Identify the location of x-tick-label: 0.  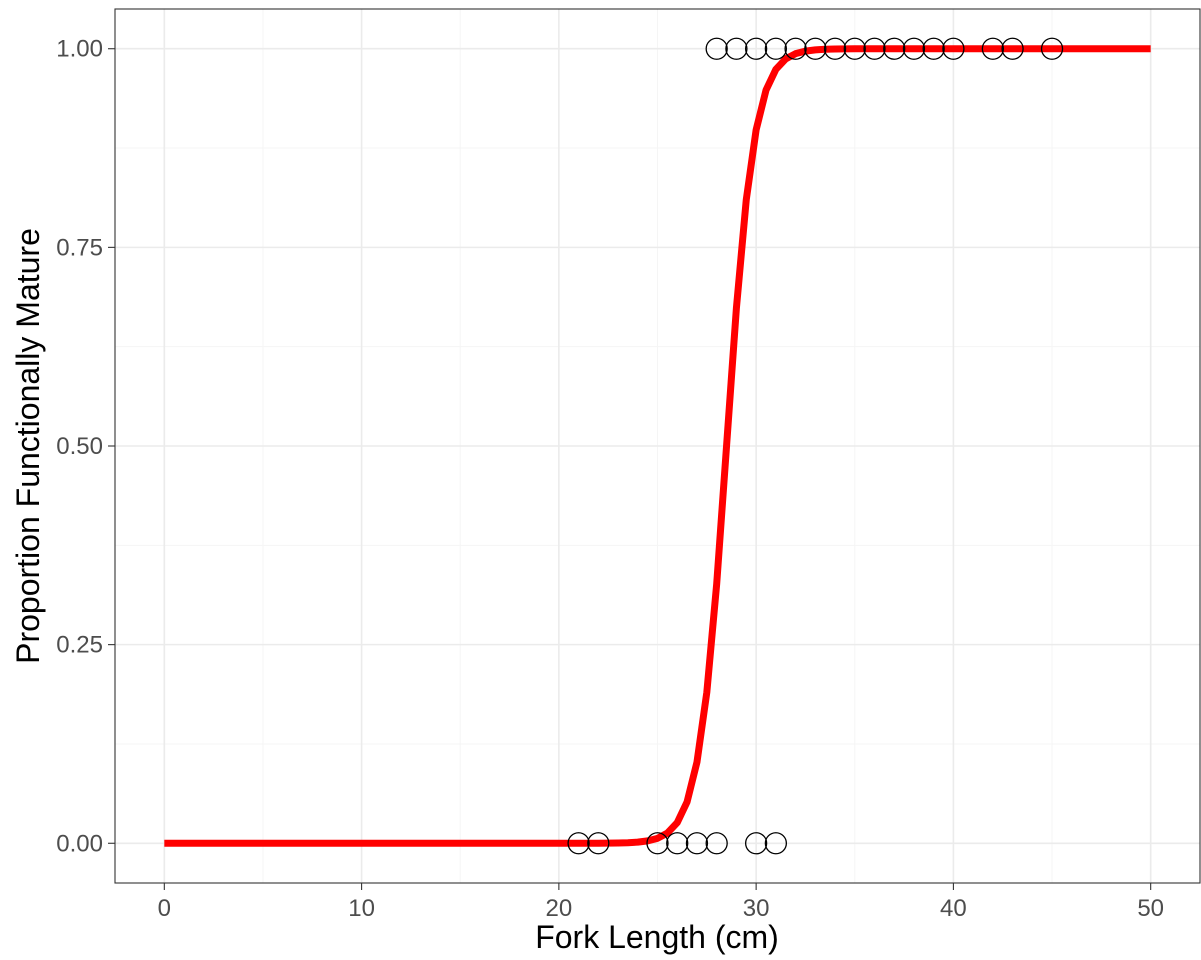
(164, 908).